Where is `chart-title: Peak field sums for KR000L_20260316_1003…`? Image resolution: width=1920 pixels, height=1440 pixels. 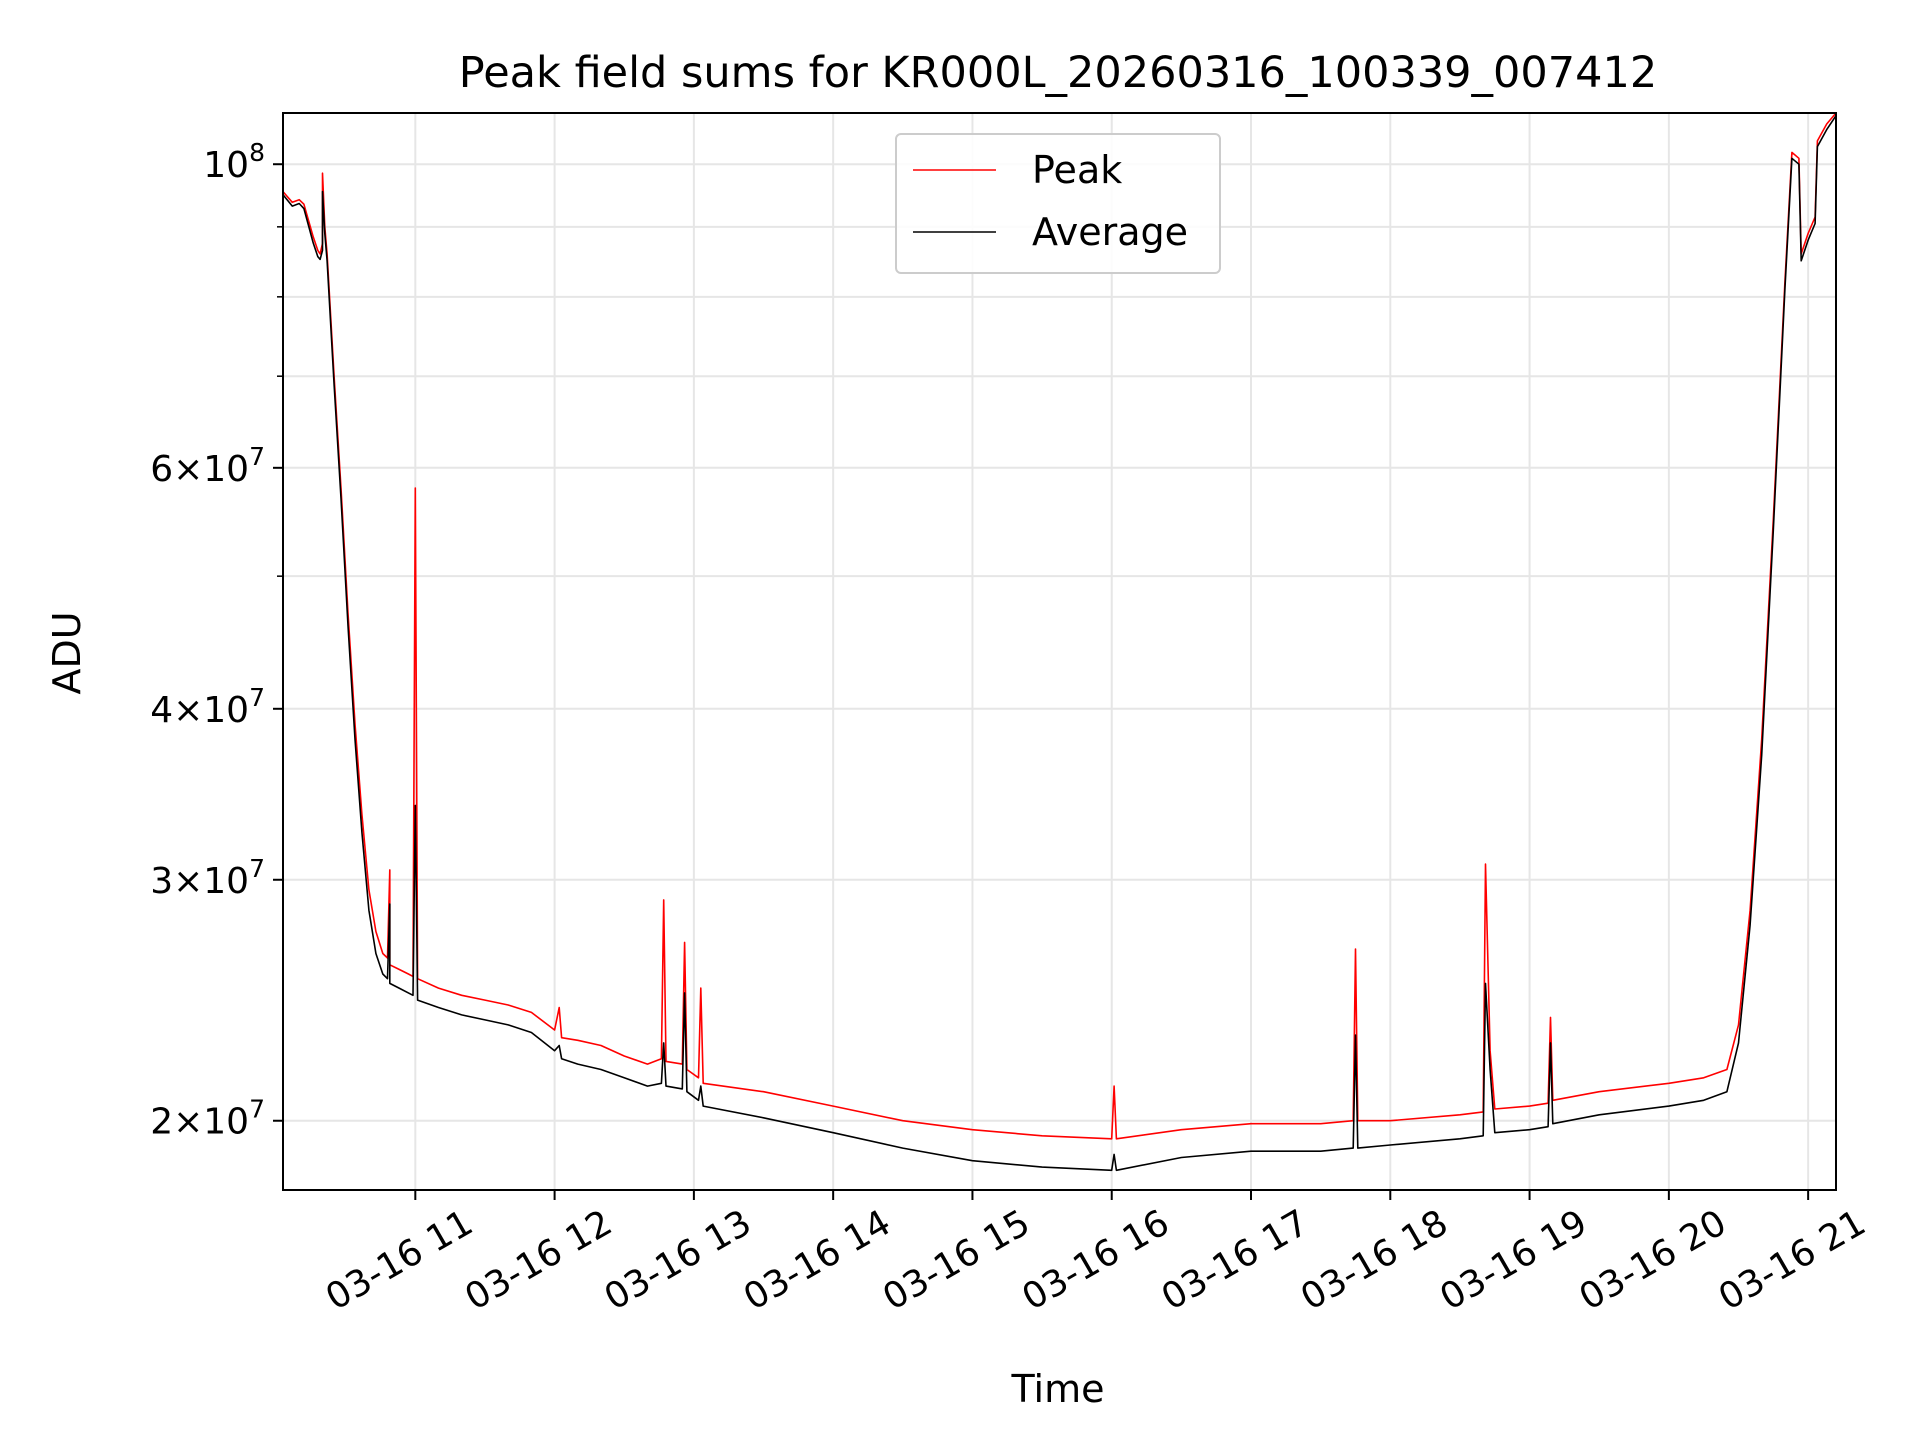 chart-title: Peak field sums for KR000L_20260316_1003… is located at coordinates (1058, 73).